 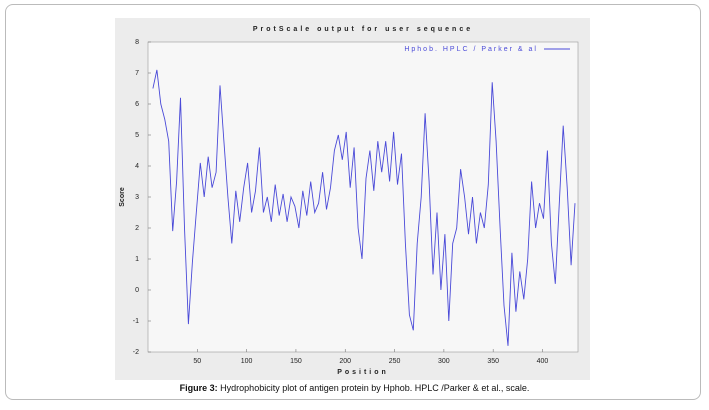 What do you see at coordinates (137, 290) in the screenshot?
I see `y-tick-label: 0` at bounding box center [137, 290].